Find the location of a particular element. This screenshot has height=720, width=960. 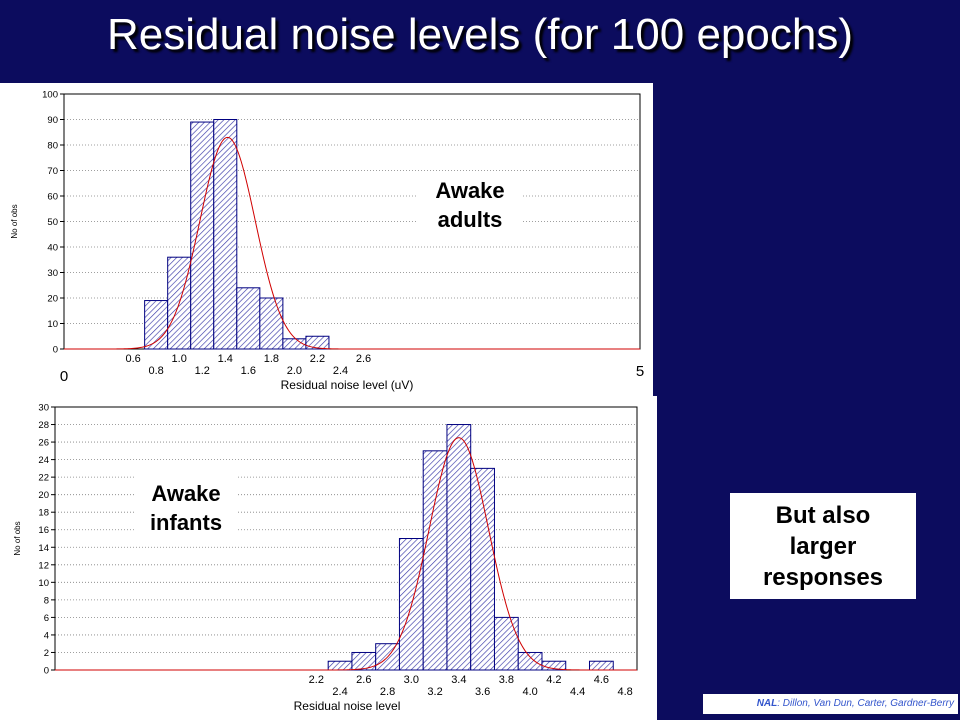

y-tick-label: 4 is located at coordinates (46, 635).